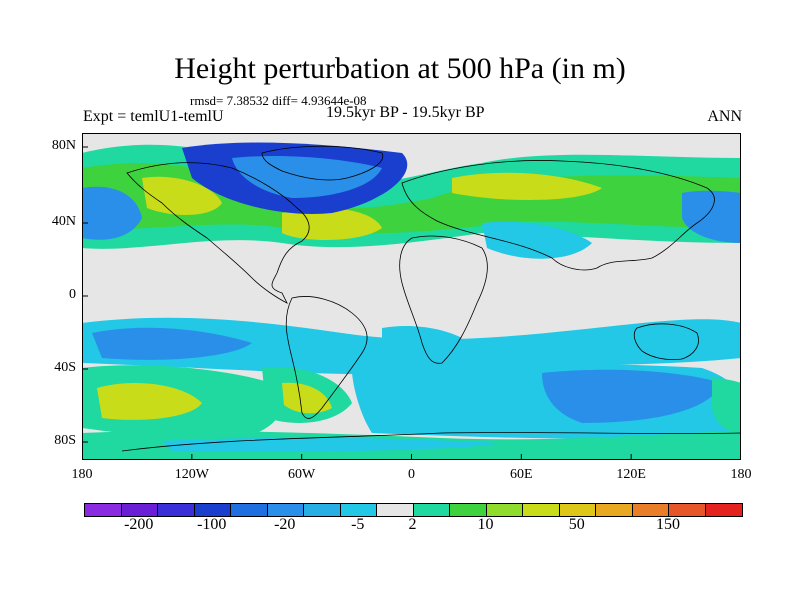 Image resolution: width=800 pixels, height=600 pixels. I want to click on eurasia-coast, so click(558, 215).